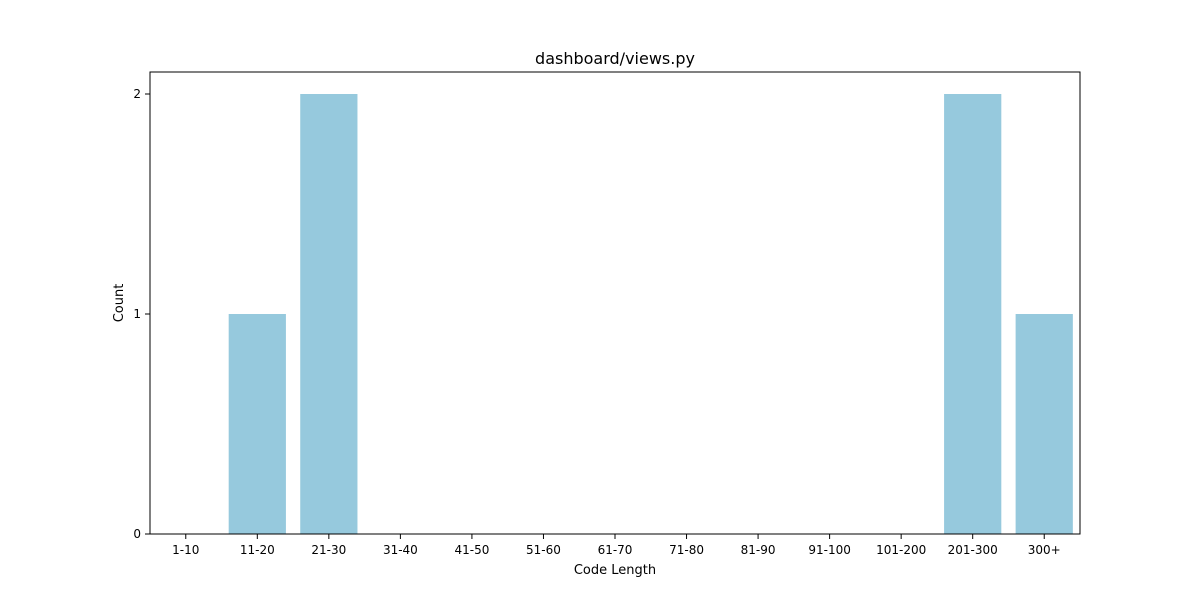 The width and height of the screenshot is (1200, 600). What do you see at coordinates (119, 303) in the screenshot?
I see `y-axis-label: Count` at bounding box center [119, 303].